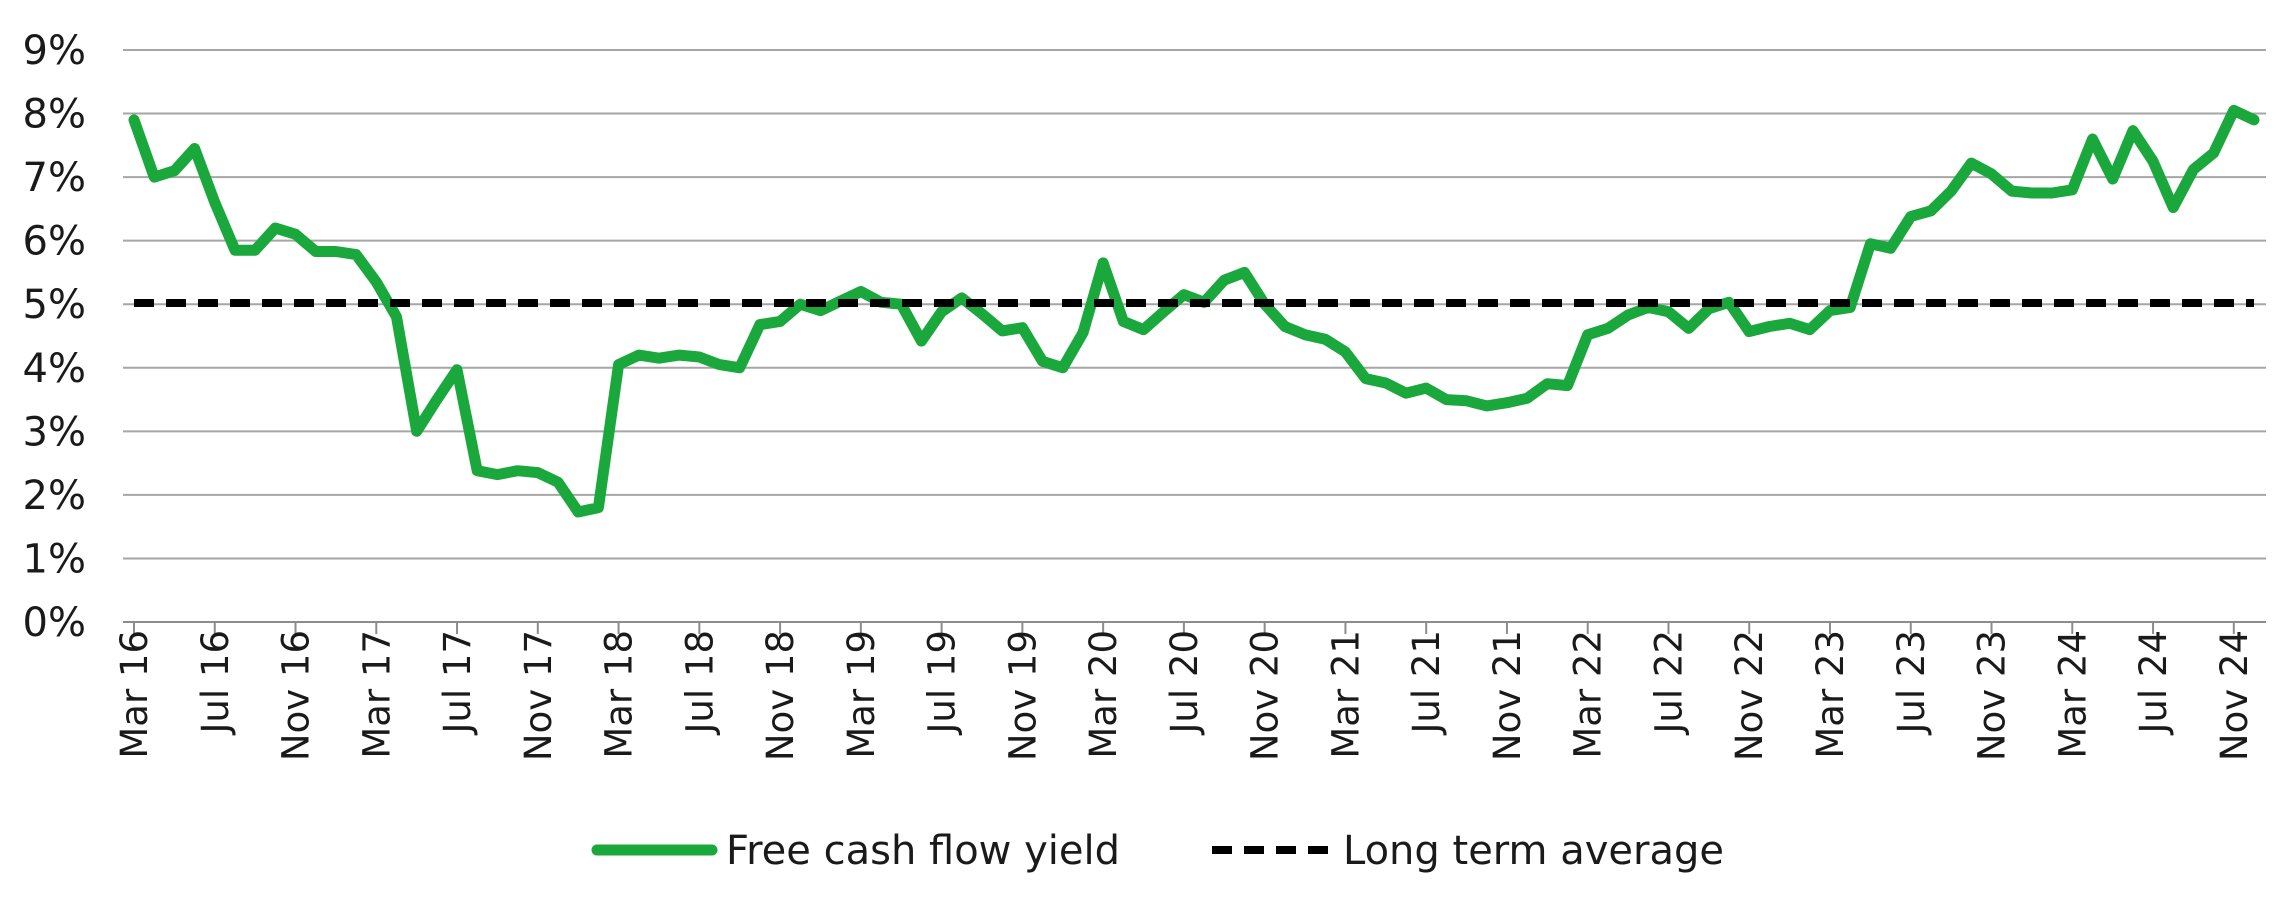 The image size is (2286, 910). Describe the element at coordinates (1157, 851) in the screenshot. I see `legend: Free cash flow yield Long term average` at that location.